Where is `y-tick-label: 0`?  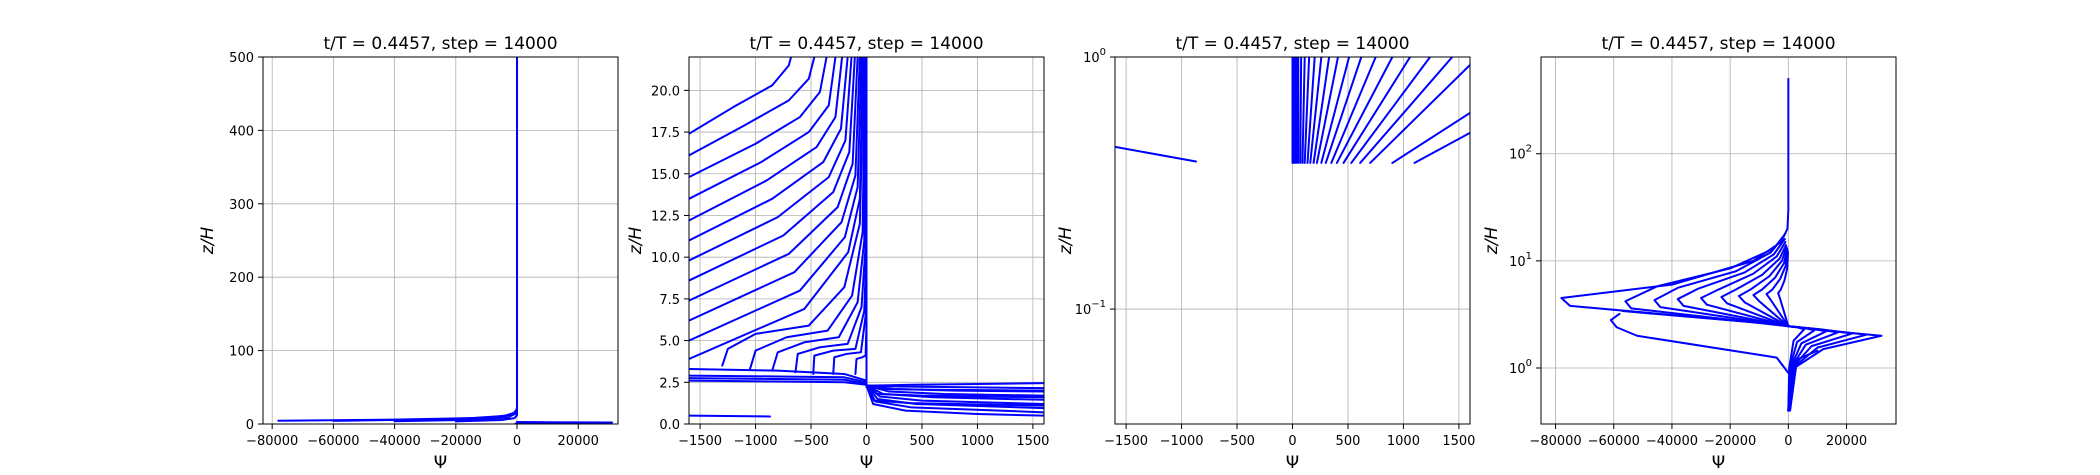
y-tick-label: 0 is located at coordinates (250, 425).